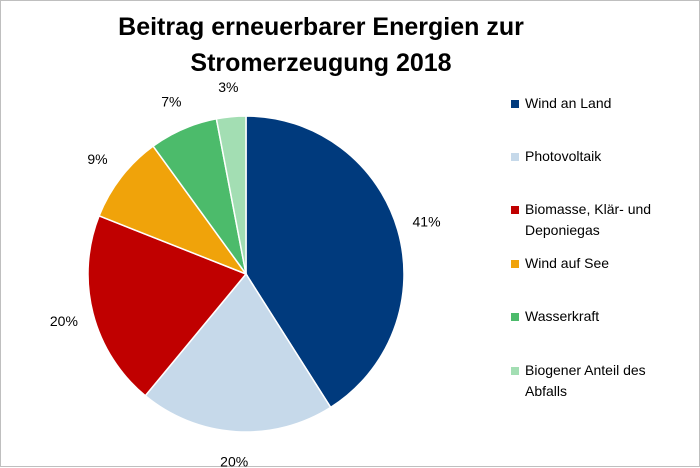 Image resolution: width=700 pixels, height=468 pixels. Describe the element at coordinates (610, 316) in the screenshot. I see `legend-label-5: Wasserkraft` at that location.